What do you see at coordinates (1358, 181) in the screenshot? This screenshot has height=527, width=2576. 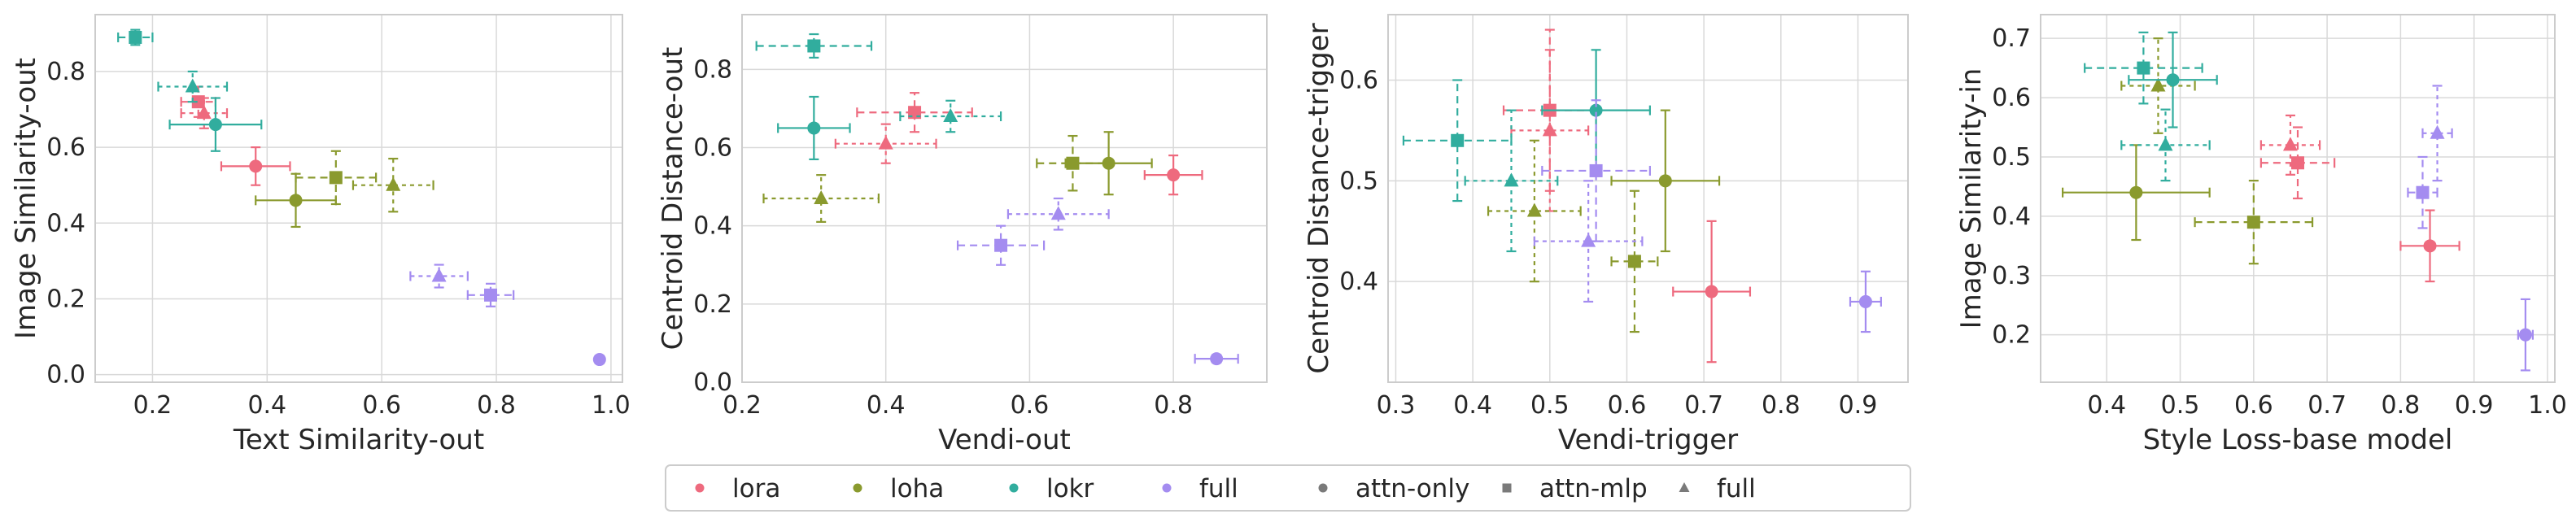 I see `y-tick-label: 0.5` at bounding box center [1358, 181].